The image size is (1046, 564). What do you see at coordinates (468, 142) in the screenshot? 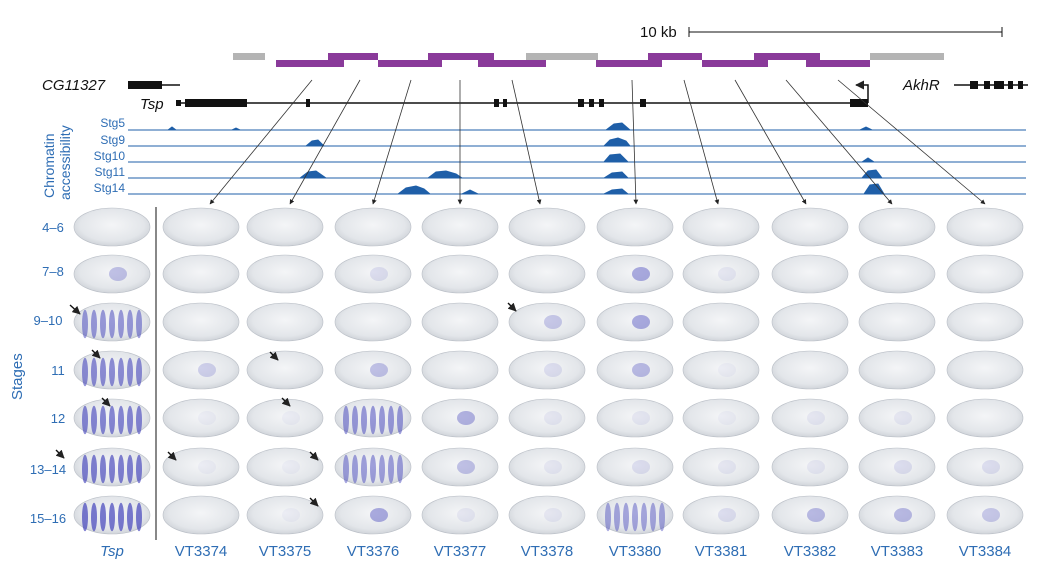
I see `track-peaks-stg9` at bounding box center [468, 142].